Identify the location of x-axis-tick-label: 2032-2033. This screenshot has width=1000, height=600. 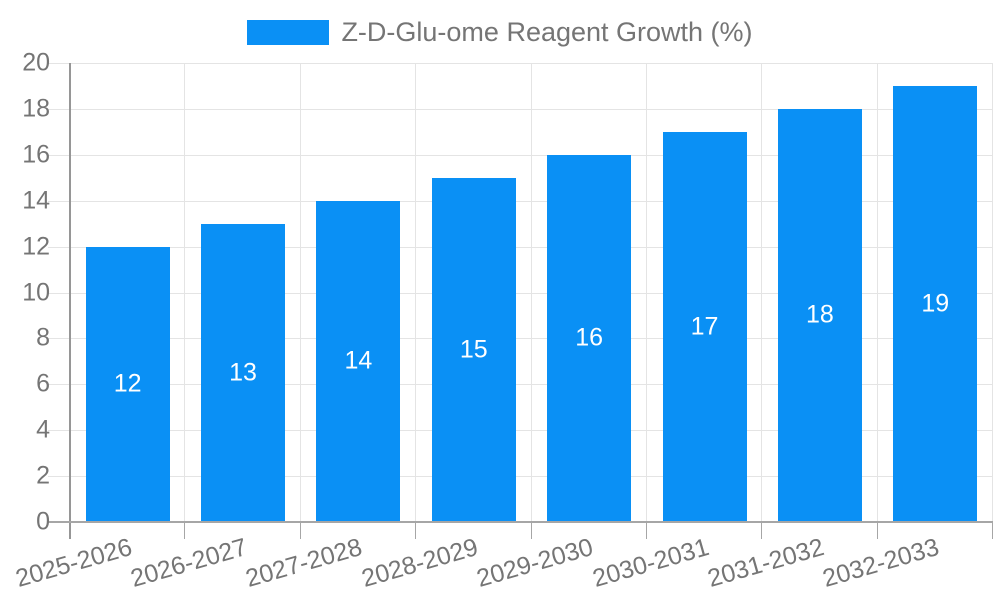
(881, 563).